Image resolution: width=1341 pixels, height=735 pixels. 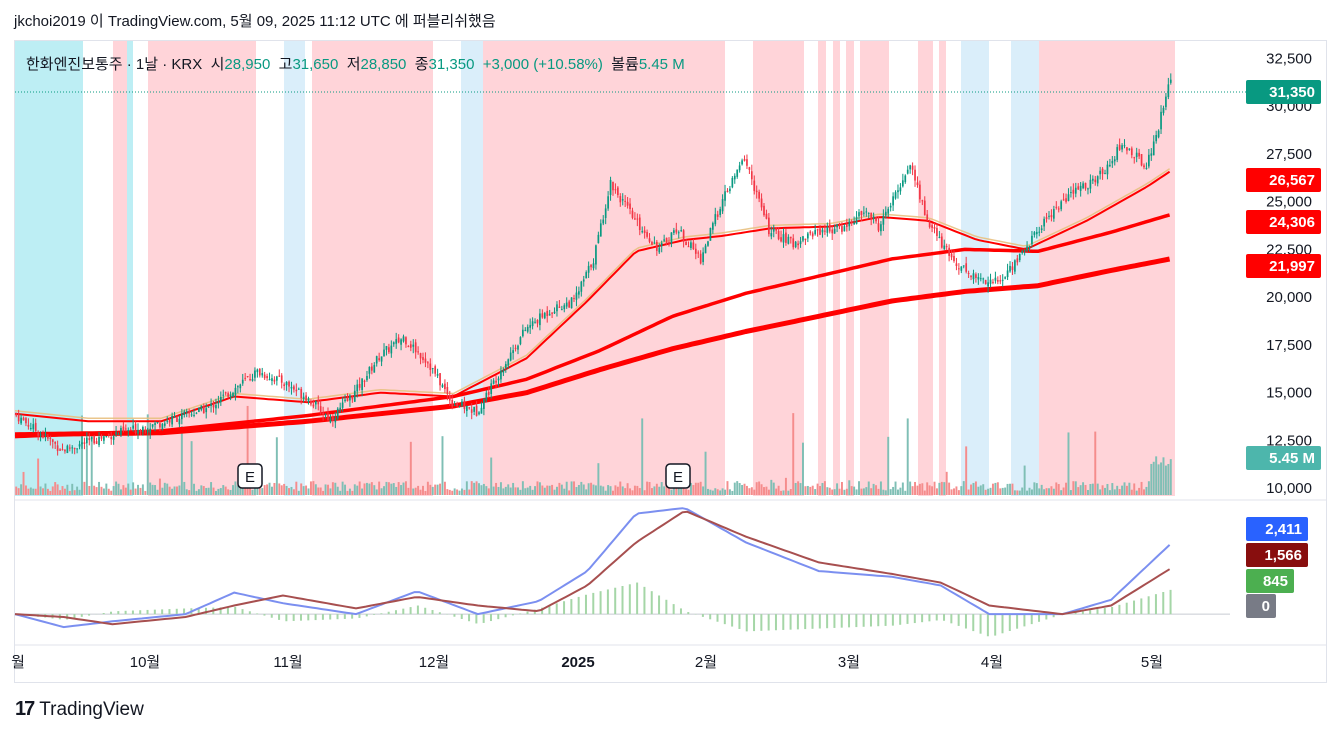 I want to click on time-tick-label: 2025, so click(x=577, y=662).